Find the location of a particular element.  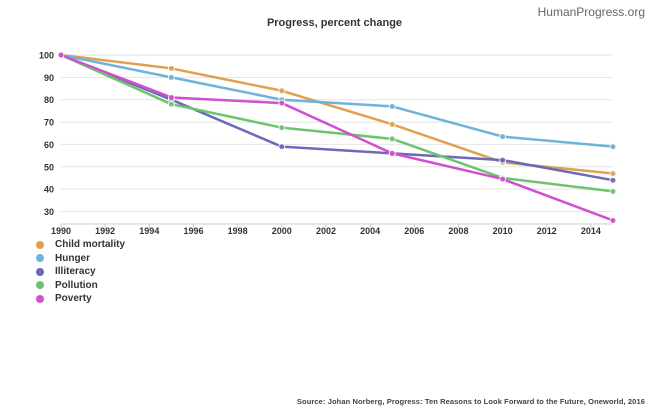

chart-title: Progress, percent change is located at coordinates (334, 23).